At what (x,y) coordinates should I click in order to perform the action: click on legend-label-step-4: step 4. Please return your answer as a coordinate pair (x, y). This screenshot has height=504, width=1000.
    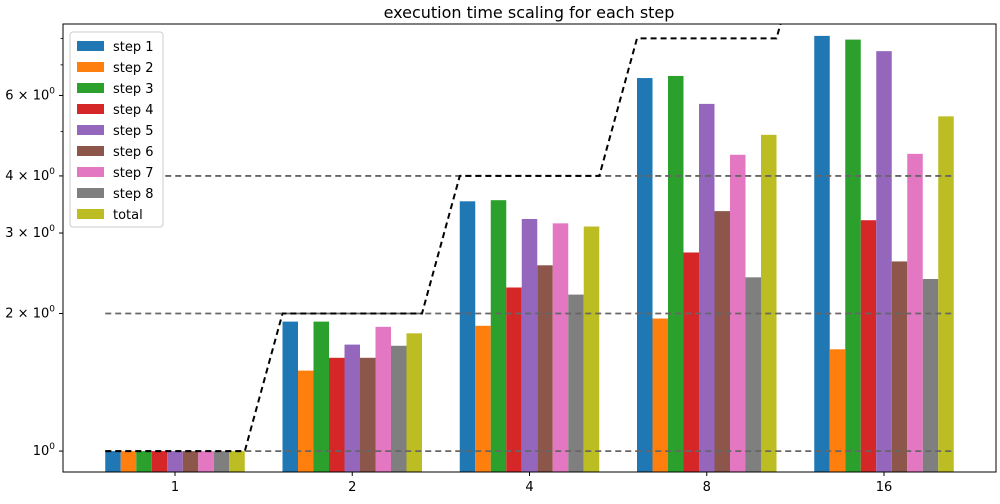
    Looking at the image, I should click on (133, 110).